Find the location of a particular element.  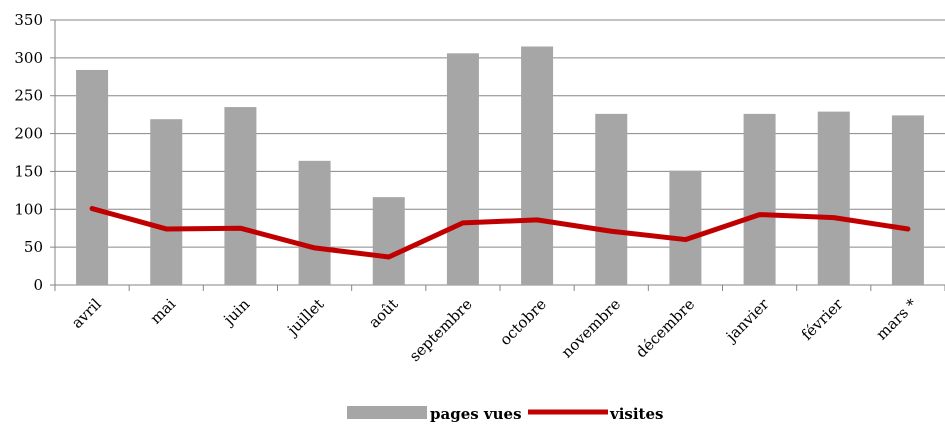

x-tick-label: décembre is located at coordinates (665, 328).